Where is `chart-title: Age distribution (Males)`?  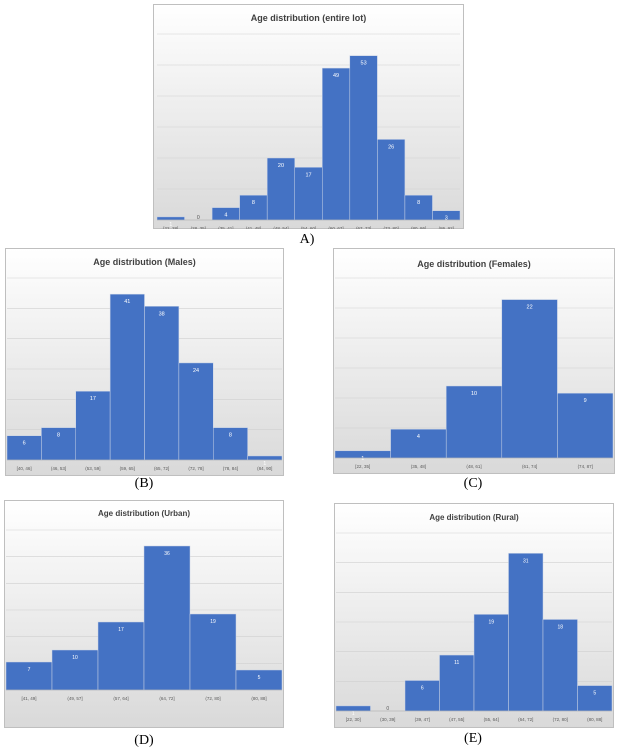 chart-title: Age distribution (Males) is located at coordinates (144, 262).